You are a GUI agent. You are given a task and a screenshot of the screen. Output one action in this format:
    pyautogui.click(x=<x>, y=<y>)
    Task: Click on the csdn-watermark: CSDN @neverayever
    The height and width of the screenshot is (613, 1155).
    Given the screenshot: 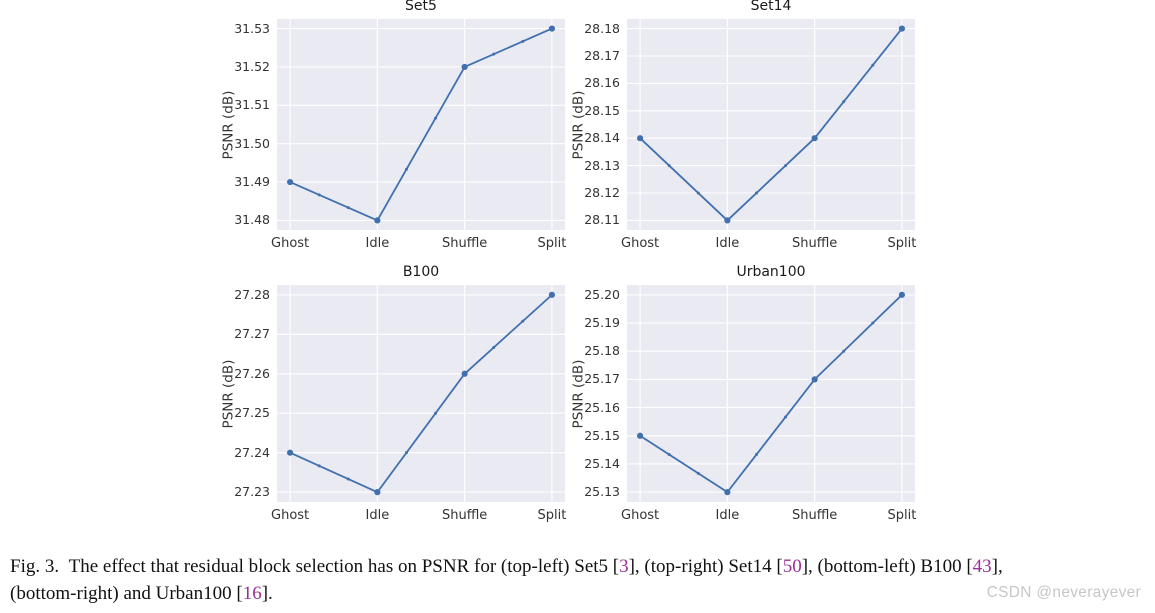 What is the action you would take?
    pyautogui.click(x=1063, y=592)
    